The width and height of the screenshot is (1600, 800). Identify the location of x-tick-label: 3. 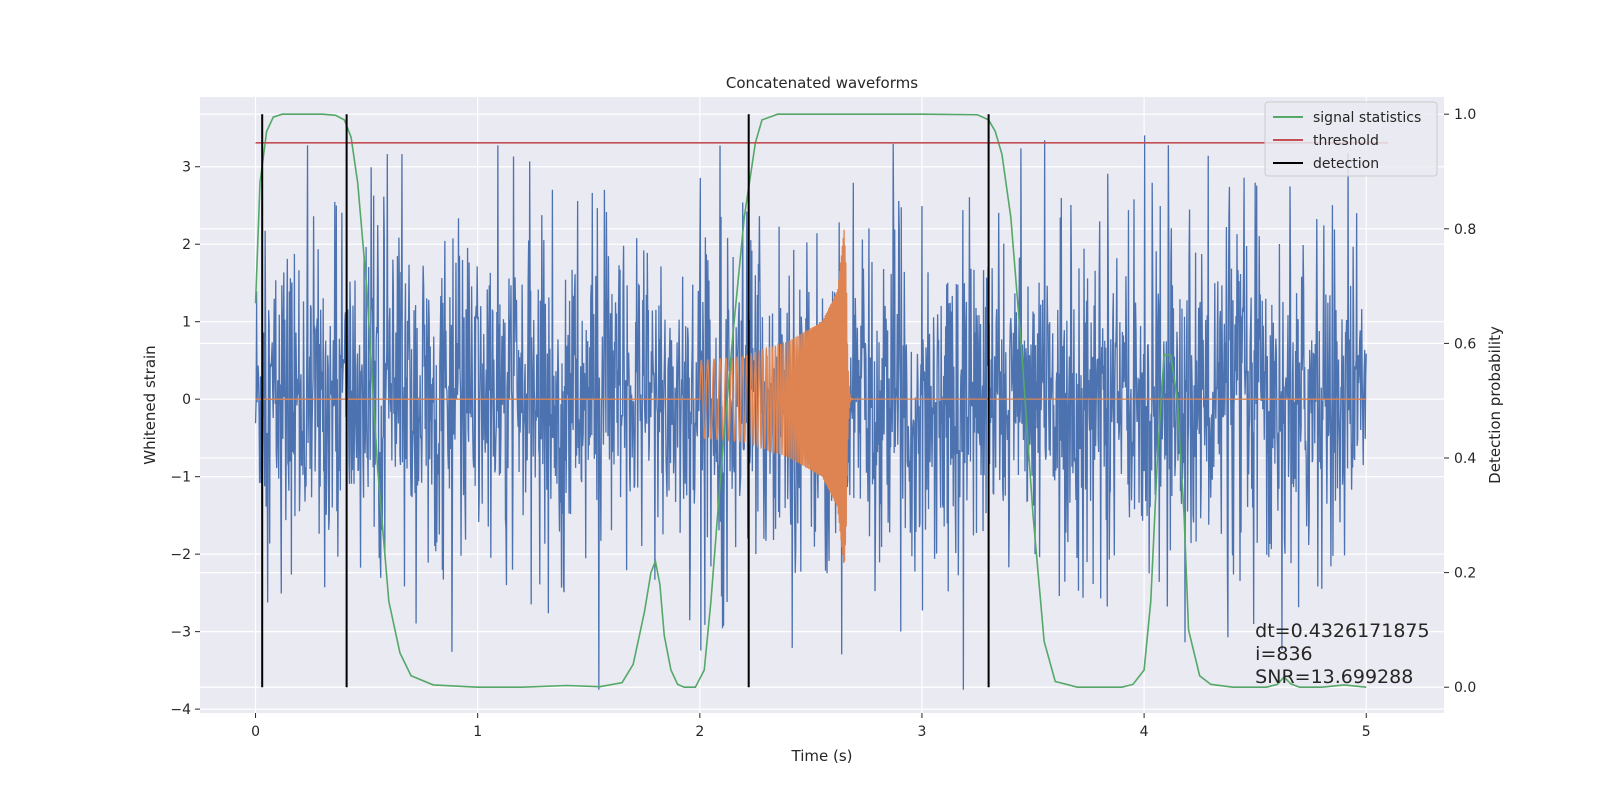
(922, 732).